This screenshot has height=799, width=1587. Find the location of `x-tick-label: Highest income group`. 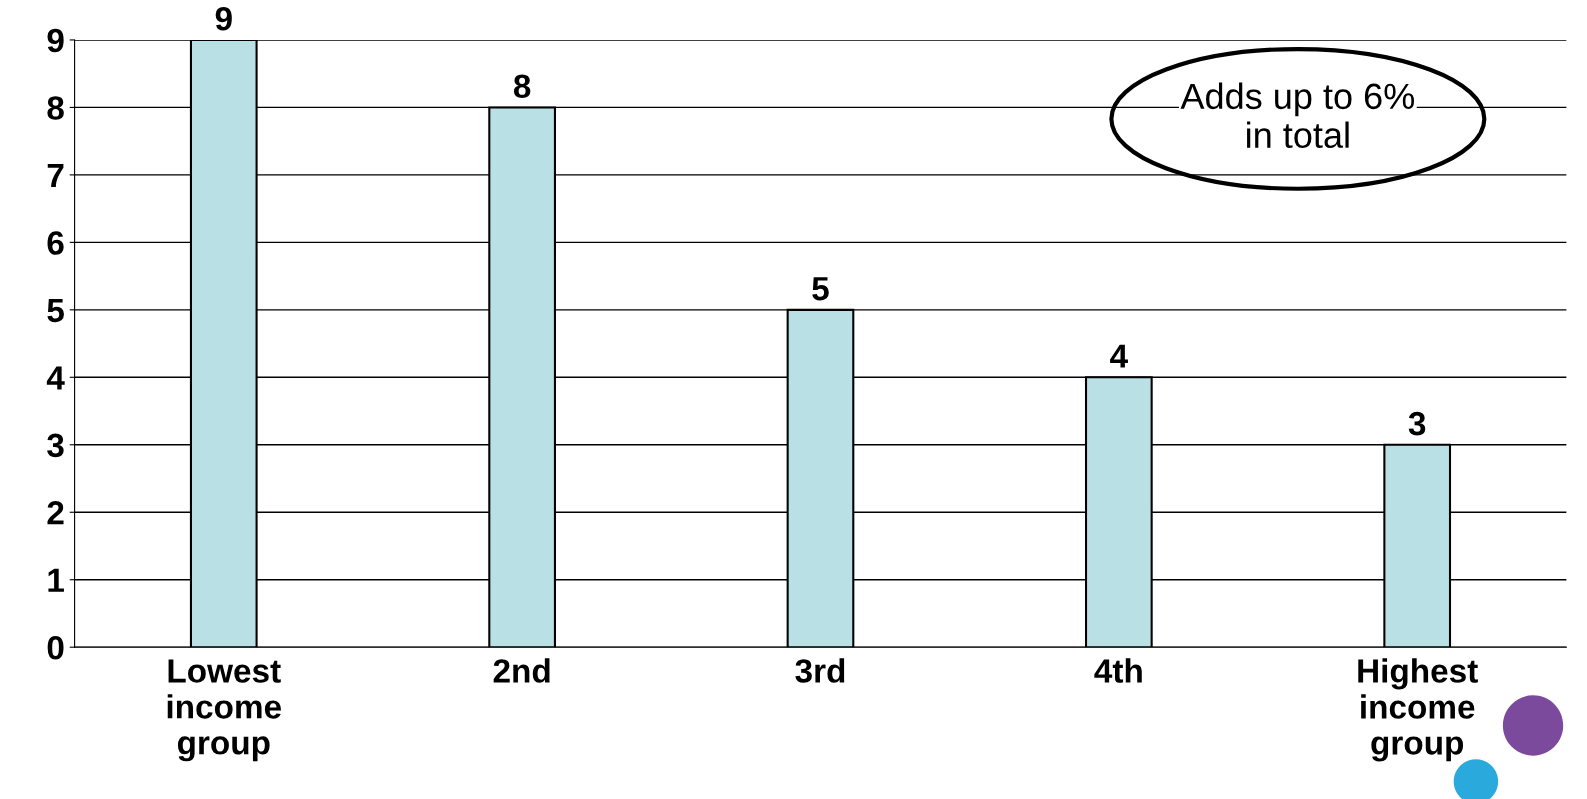

x-tick-label: Highest income group is located at coordinates (1418, 710).